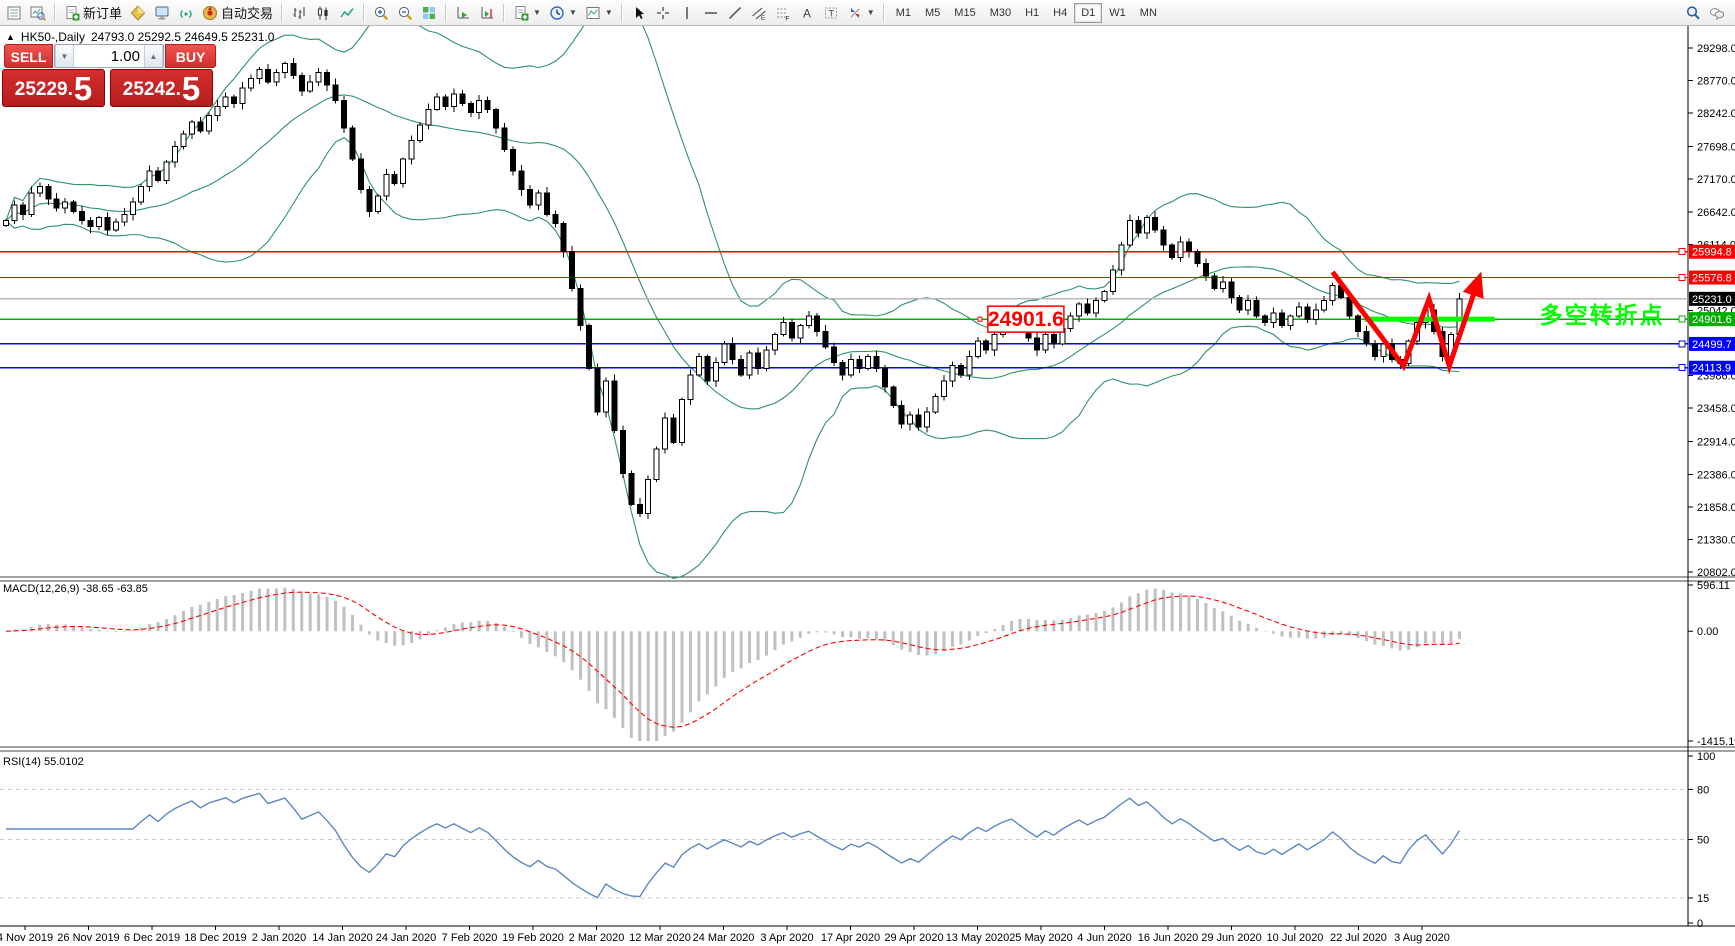 This screenshot has height=946, width=1735. What do you see at coordinates (831, 13) in the screenshot?
I see `text-label-icon: T` at bounding box center [831, 13].